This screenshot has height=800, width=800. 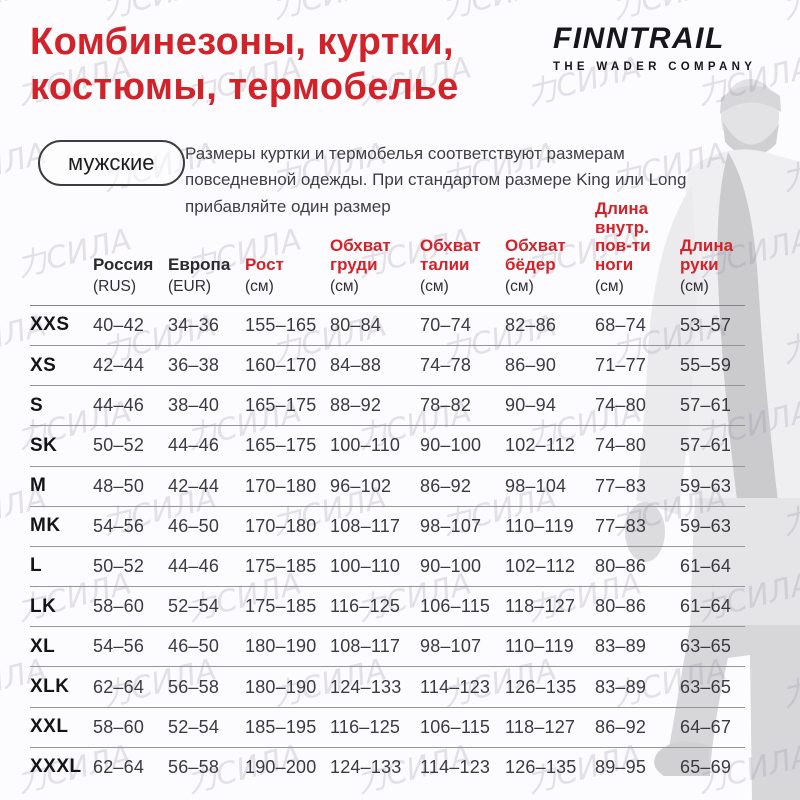 I want to click on size-value: 57–61, so click(x=706, y=405).